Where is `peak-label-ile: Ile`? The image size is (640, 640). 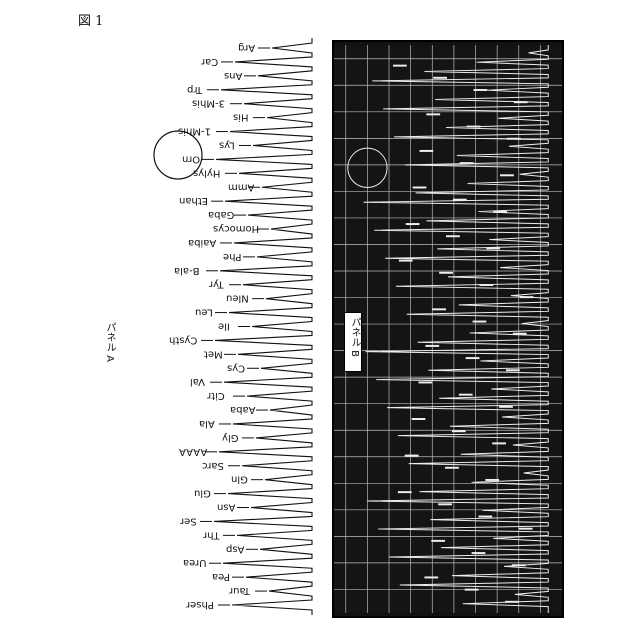
peak-label-ile: Ile is located at coordinates (224, 326).